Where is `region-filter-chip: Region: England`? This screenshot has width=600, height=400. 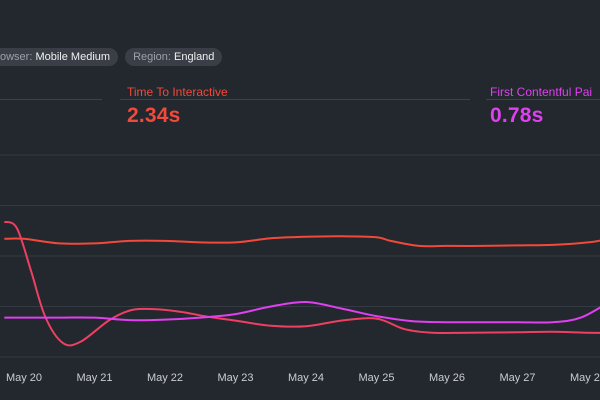 region-filter-chip: Region: England is located at coordinates (174, 57).